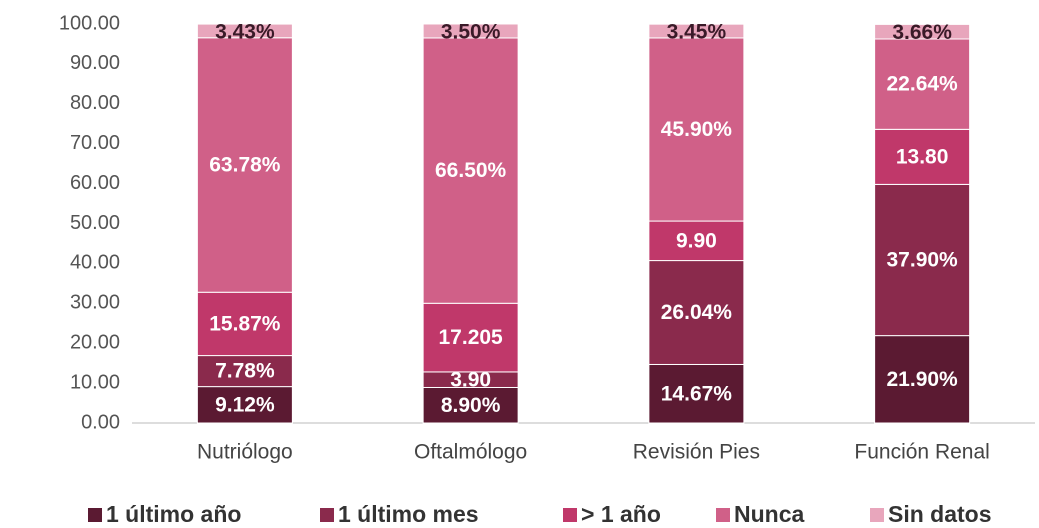 The width and height of the screenshot is (1039, 528). I want to click on data-label: 66.50%, so click(471, 170).